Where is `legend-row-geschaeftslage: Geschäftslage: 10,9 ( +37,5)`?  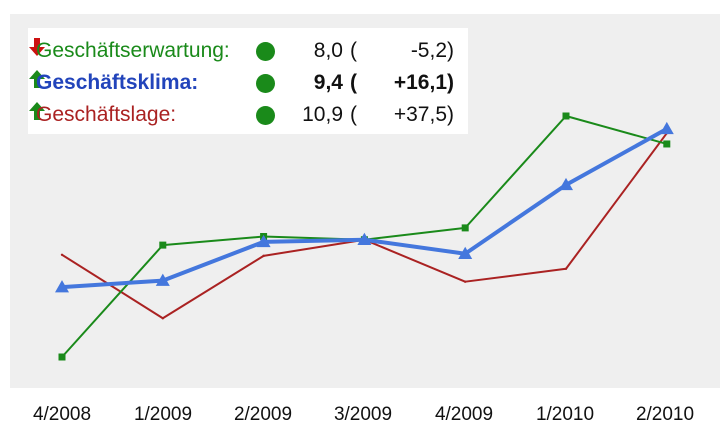
legend-row-geschaeftslage: Geschäftslage: 10,9 ( +37,5) is located at coordinates (248, 115).